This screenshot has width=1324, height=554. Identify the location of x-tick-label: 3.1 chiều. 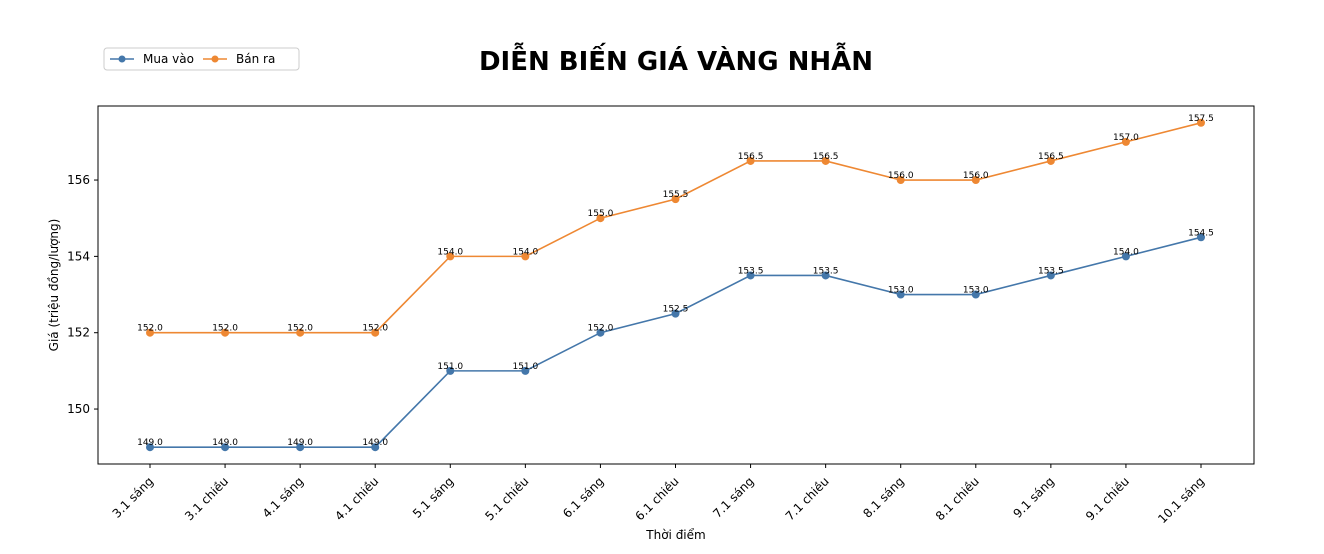
(206, 498).